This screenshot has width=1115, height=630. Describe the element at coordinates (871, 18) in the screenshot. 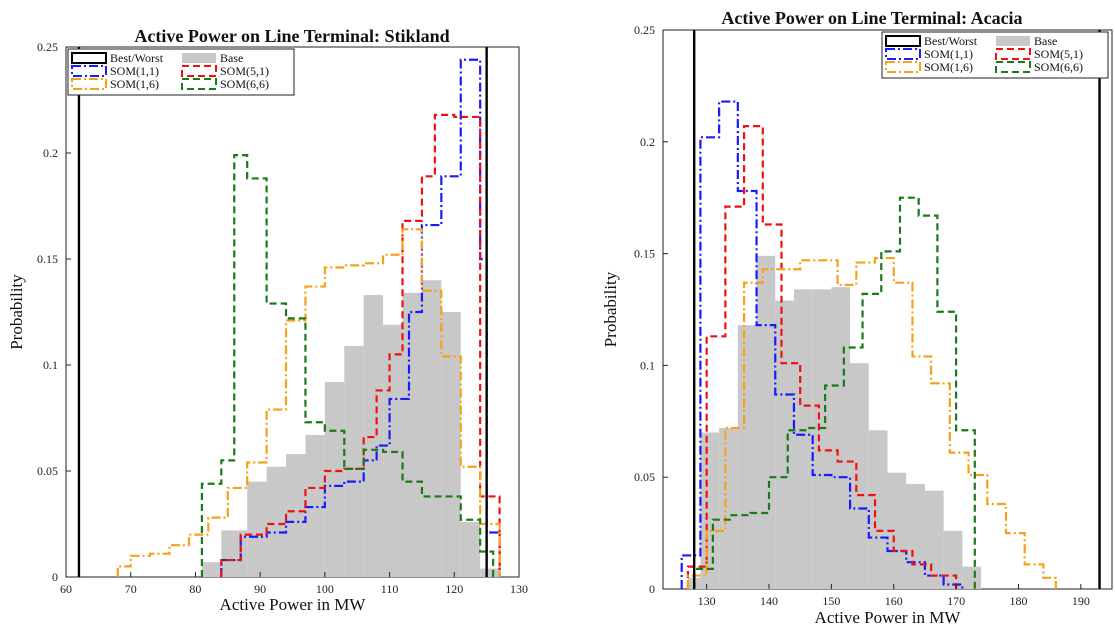

I see `chart-title: Active Power on Line Terminal: Acacia` at that location.